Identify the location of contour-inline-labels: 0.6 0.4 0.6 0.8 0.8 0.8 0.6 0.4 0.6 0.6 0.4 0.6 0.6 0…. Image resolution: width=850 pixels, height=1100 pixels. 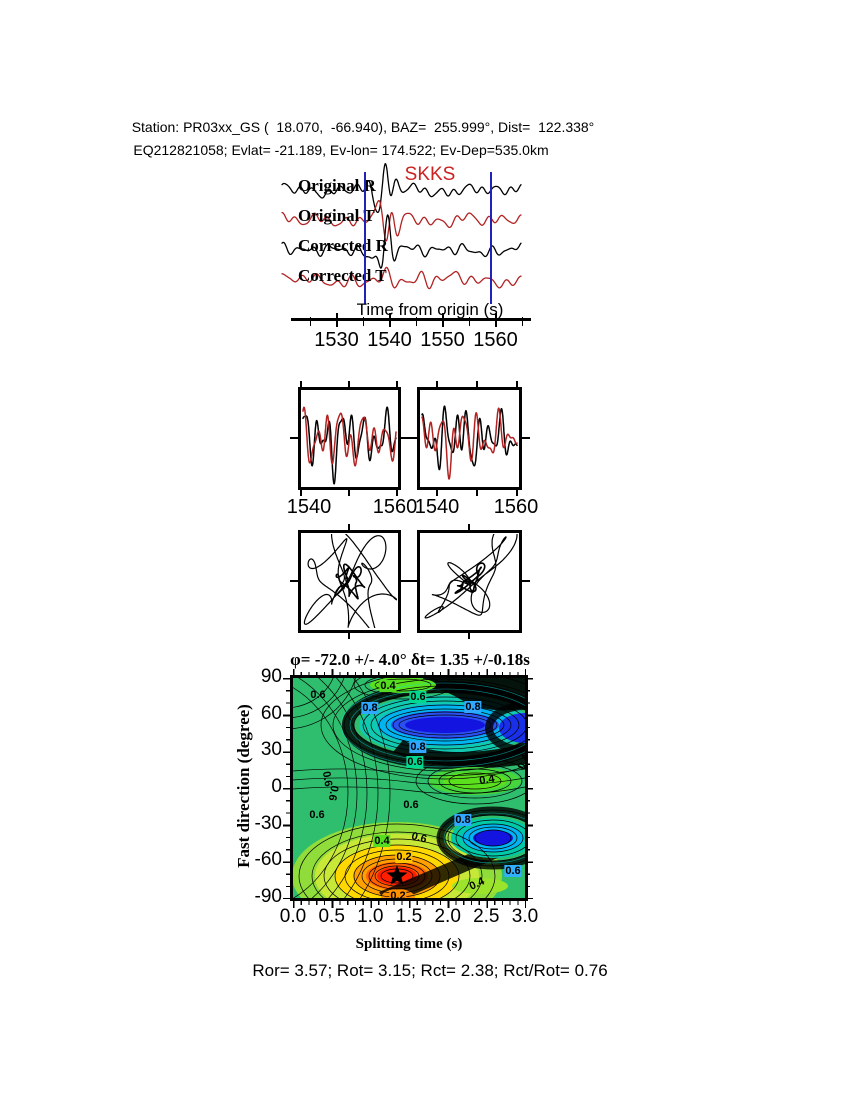
(409, 788).